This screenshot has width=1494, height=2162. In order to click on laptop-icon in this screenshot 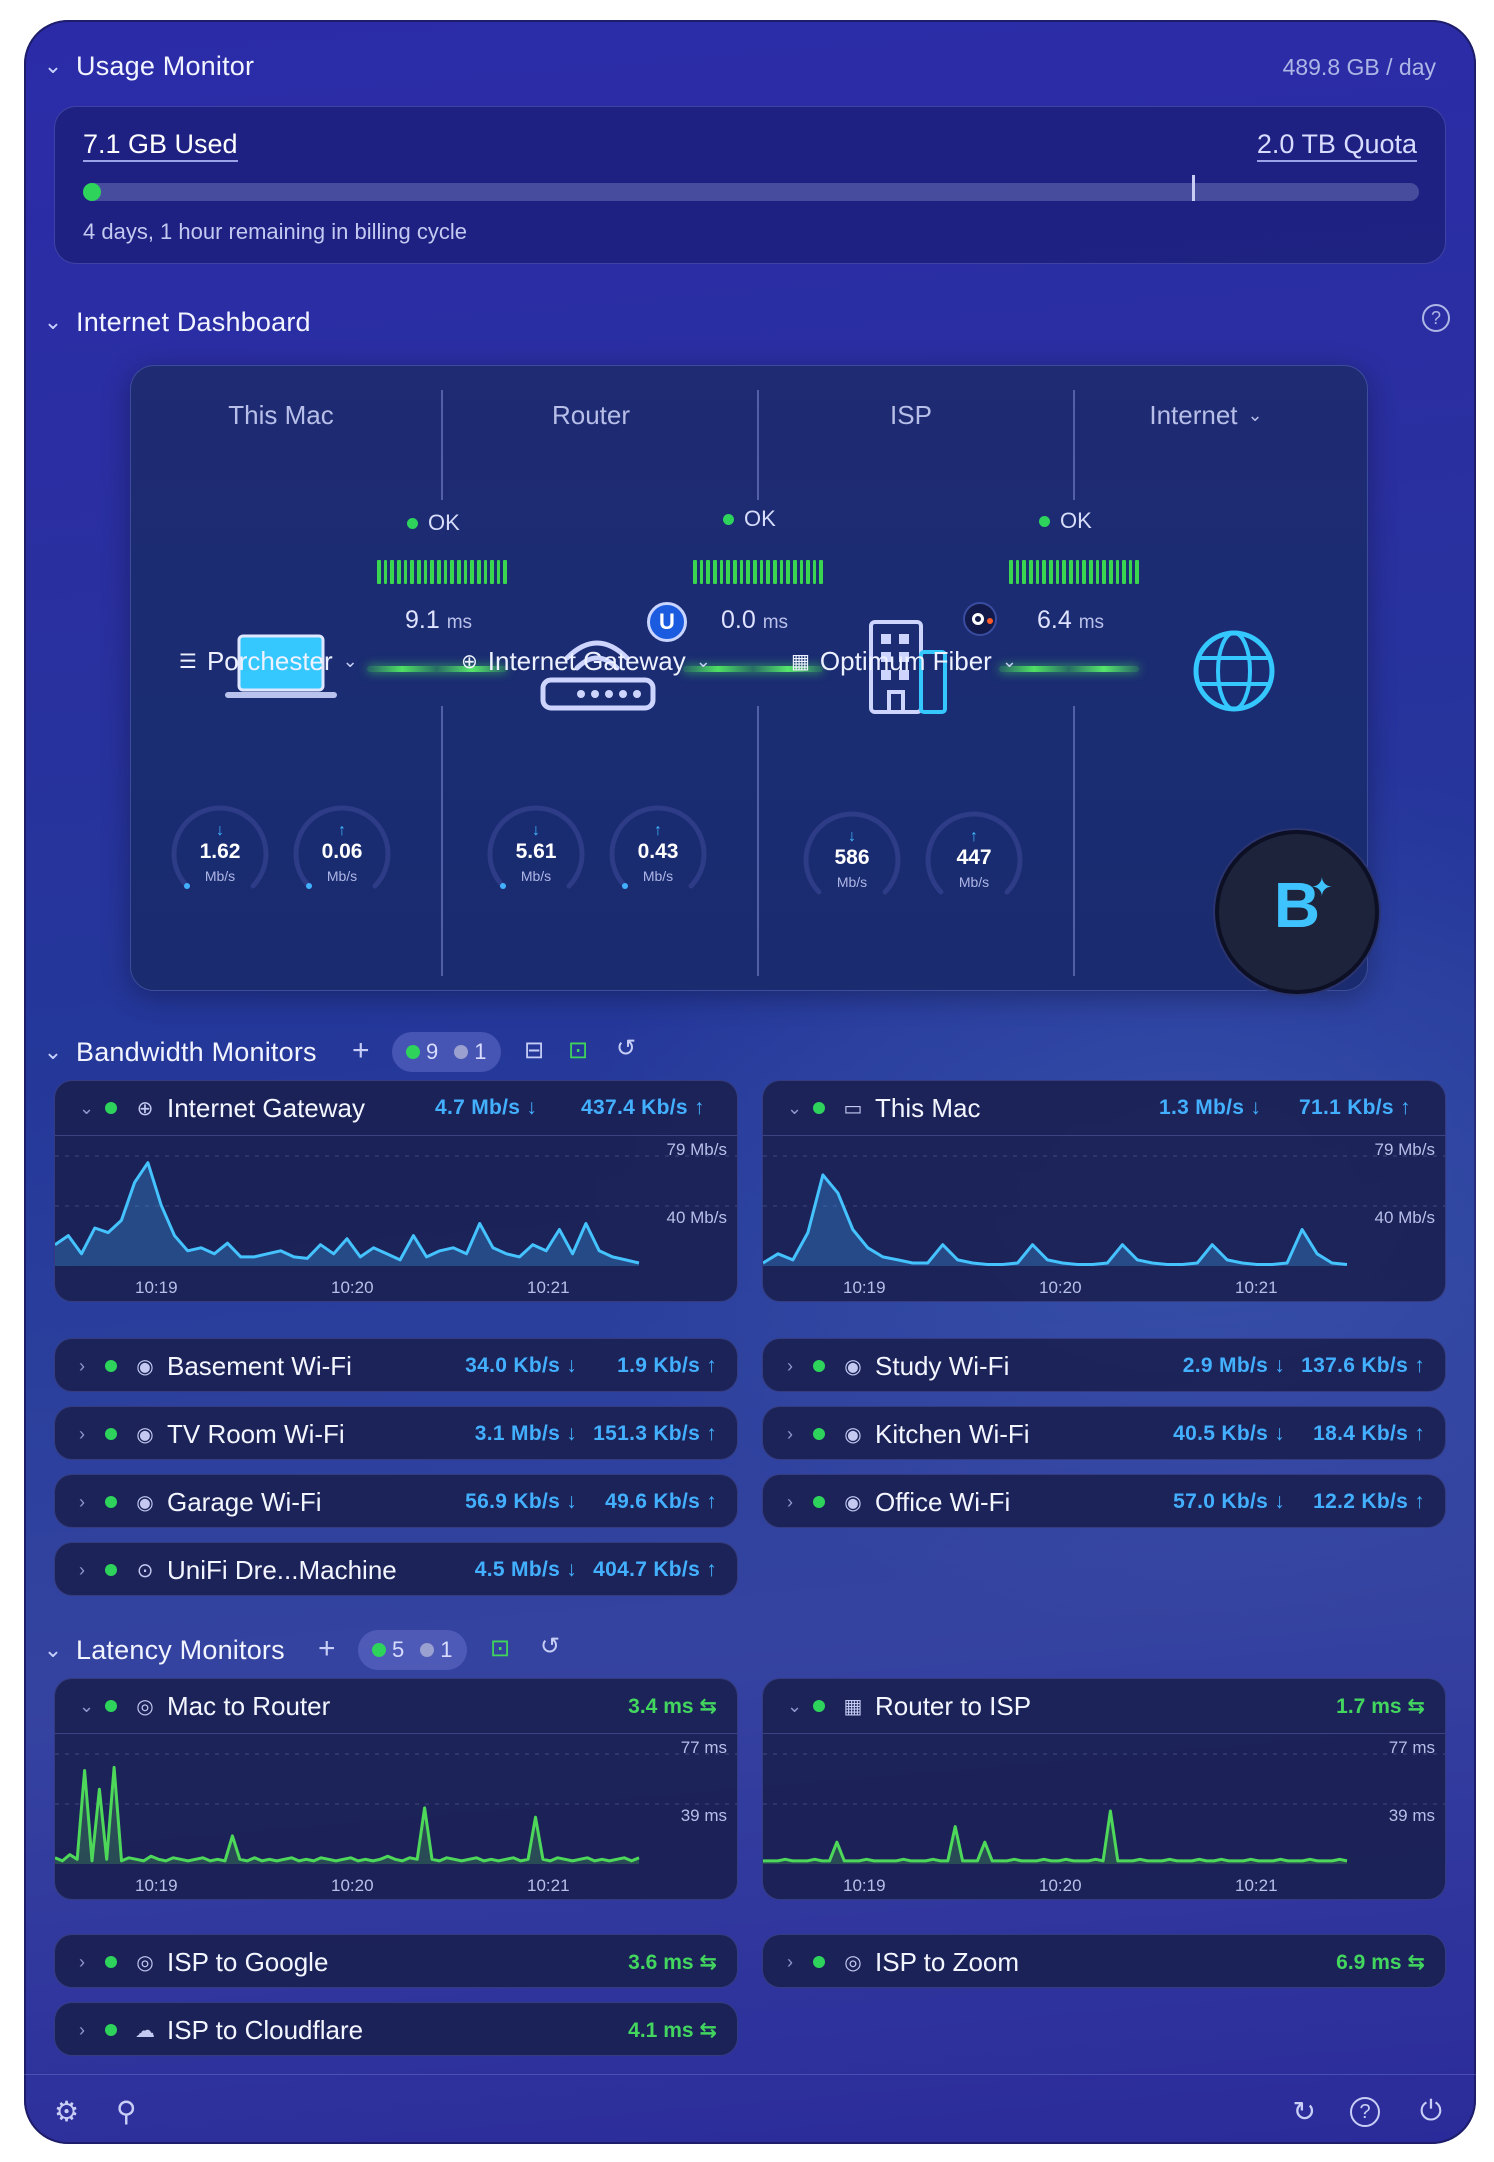, I will do `click(281, 667)`.